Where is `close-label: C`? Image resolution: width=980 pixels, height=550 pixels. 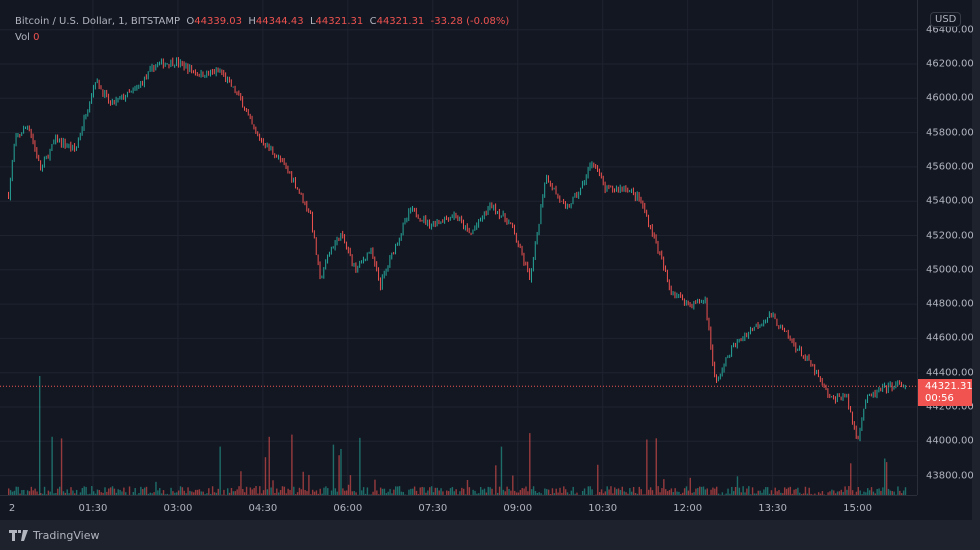
close-label: C is located at coordinates (373, 21).